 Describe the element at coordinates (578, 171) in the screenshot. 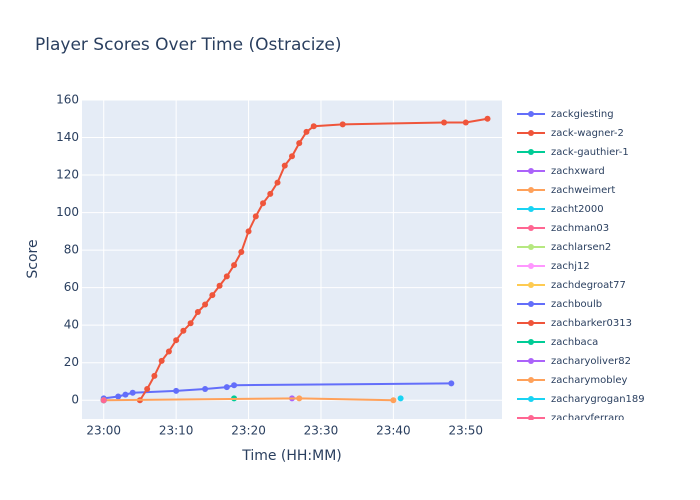

I see `legend-label: zachxward` at that location.